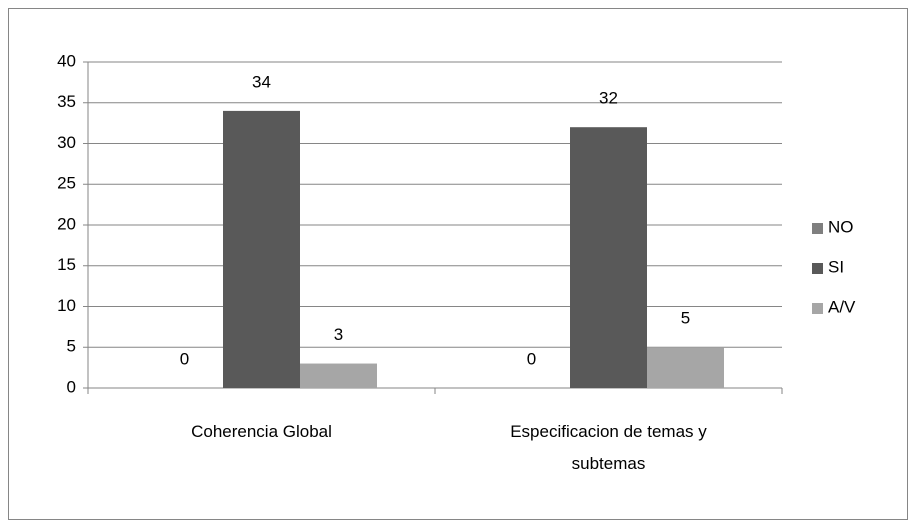 The width and height of the screenshot is (916, 528). Describe the element at coordinates (608, 447) in the screenshot. I see `x-tick-label: Especificacion de temas y subtemas` at that location.